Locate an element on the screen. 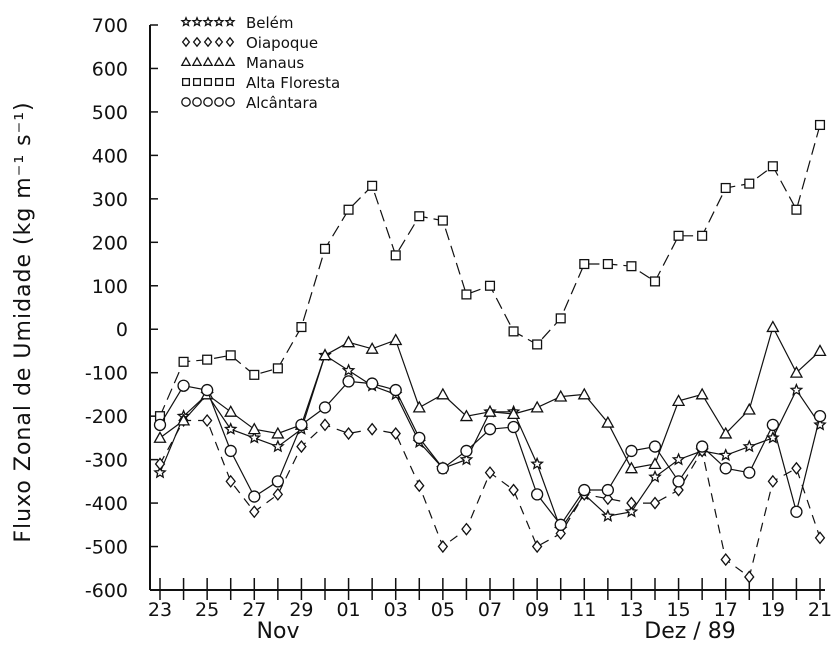 The height and width of the screenshot is (646, 840). x-axis: 23 25 27 29 01 03 05 07 09 11 13 15 17 19 21 is located at coordinates (490, 599).